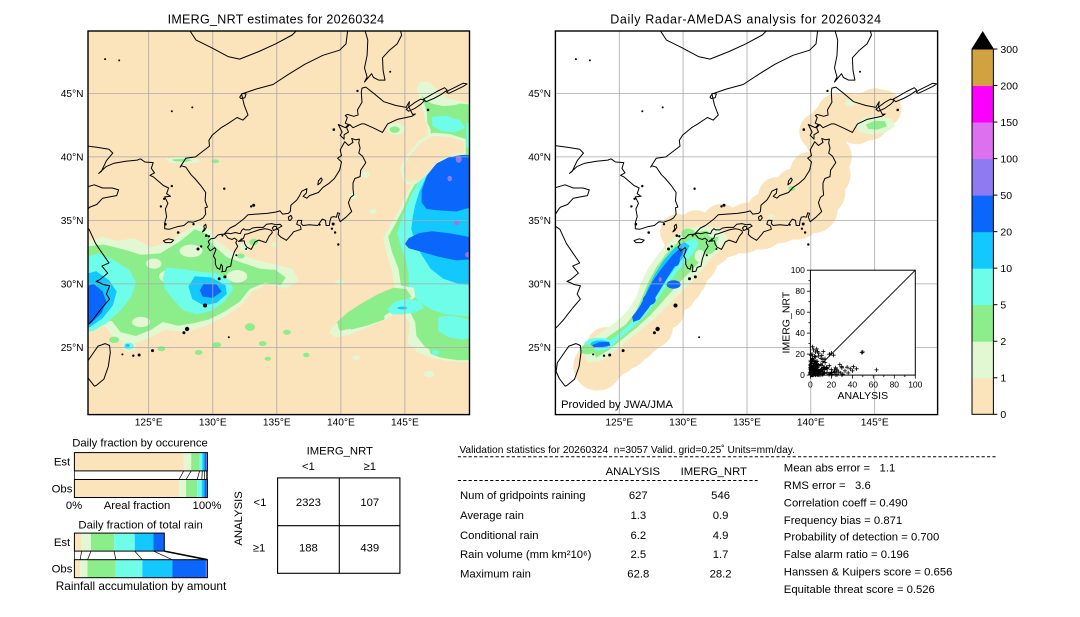 This screenshot has height=617, width=1080. Describe the element at coordinates (721, 575) in the screenshot. I see `svg-text: 28.2` at that location.